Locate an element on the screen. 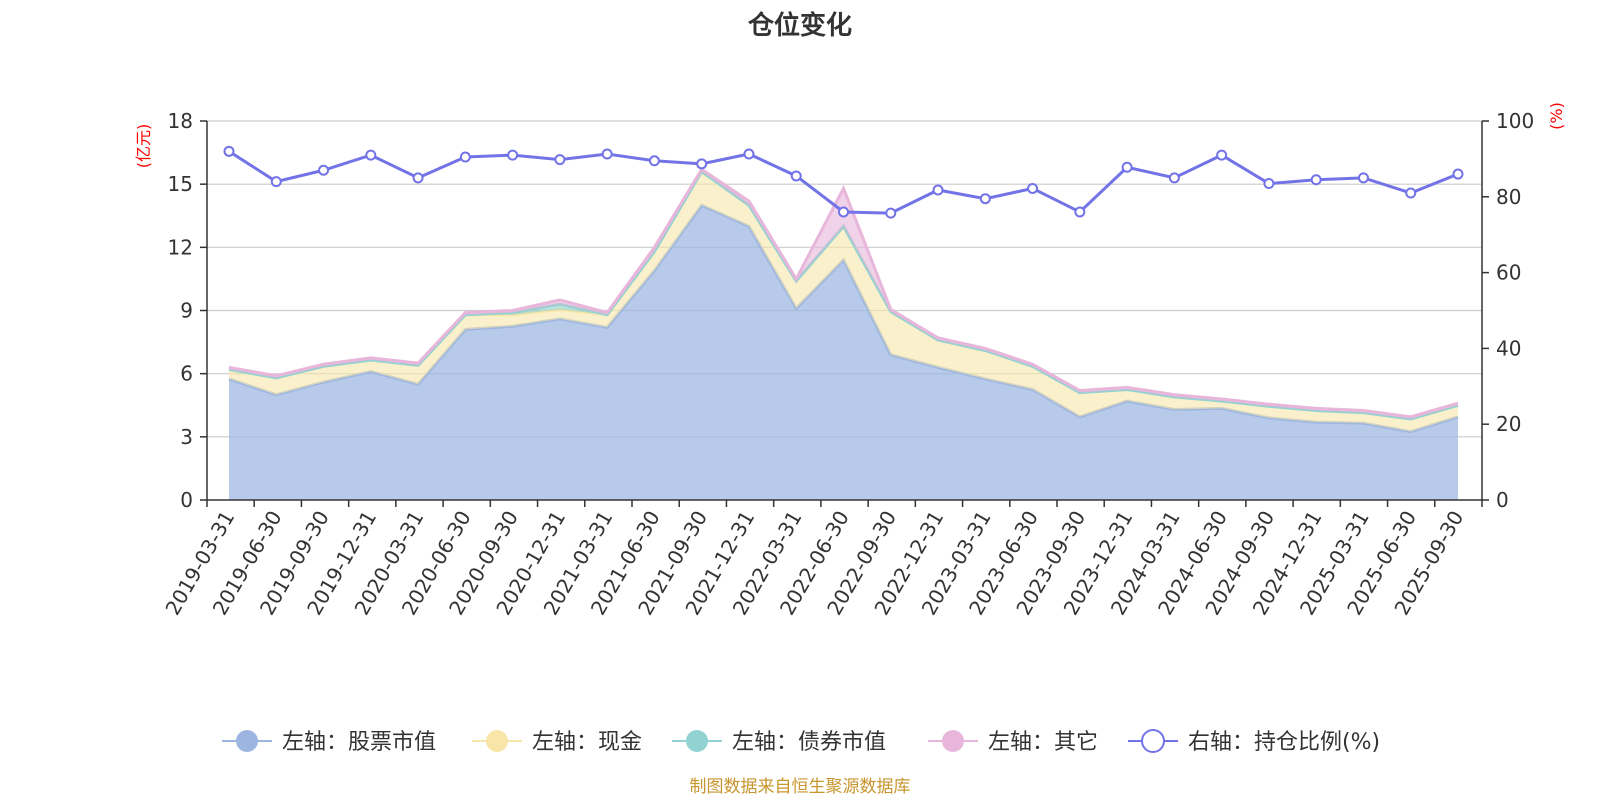 The height and width of the screenshot is (800, 1600). legend-label: 右轴：持仓比例(%) is located at coordinates (1284, 742).